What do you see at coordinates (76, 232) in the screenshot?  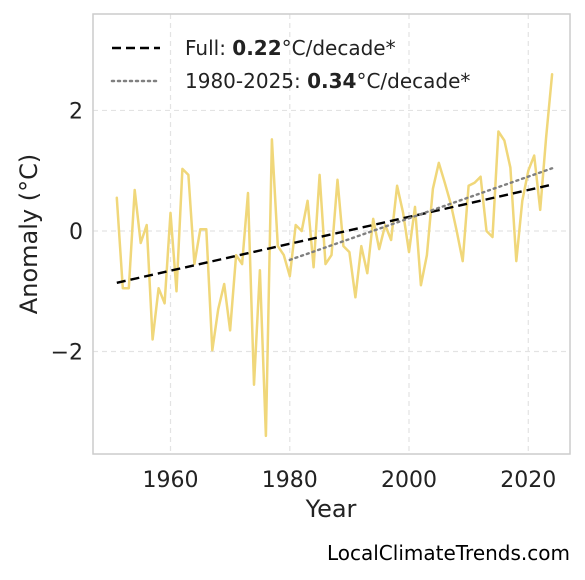 I see `y-tick-label: 0` at bounding box center [76, 232].